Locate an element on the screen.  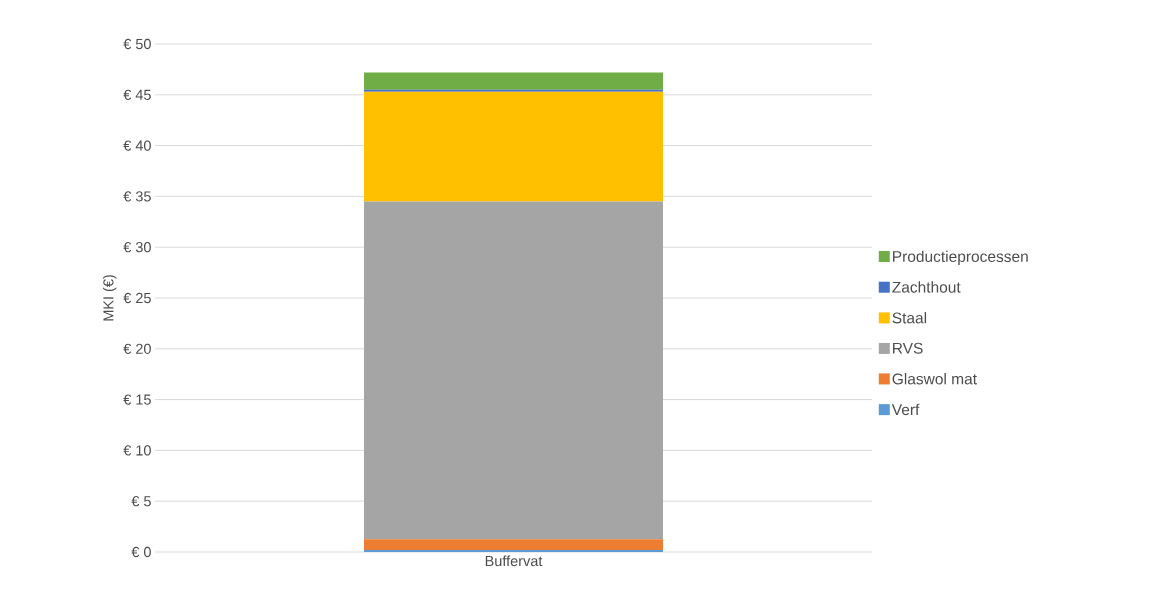
legend-label: Verf is located at coordinates (905, 409).